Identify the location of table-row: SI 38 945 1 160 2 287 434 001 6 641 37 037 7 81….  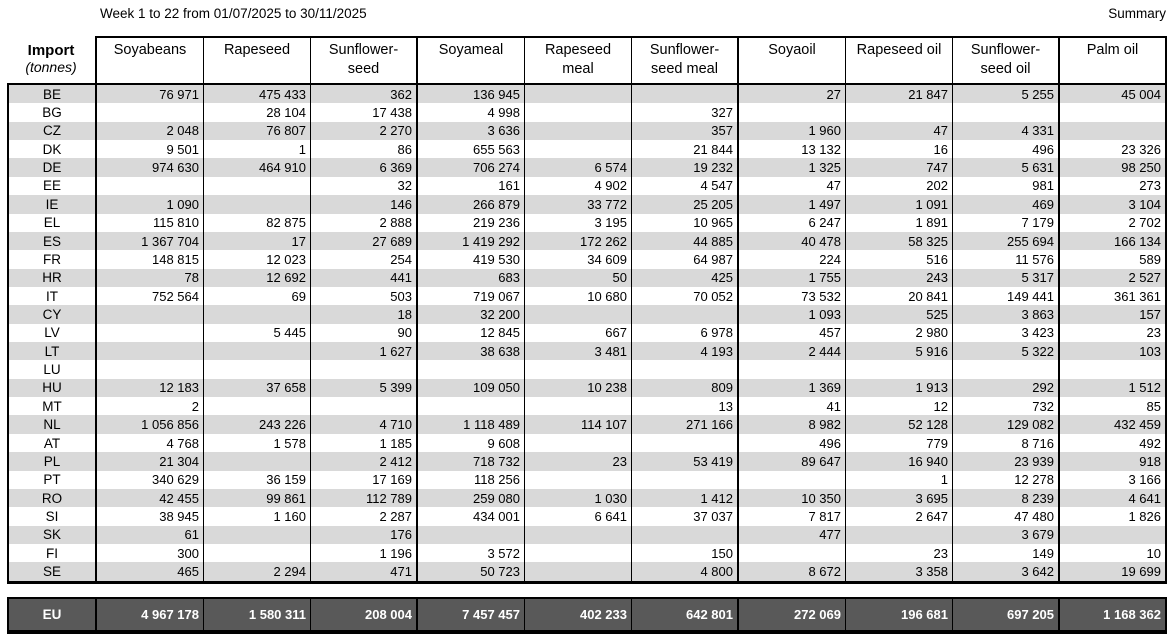
(587, 516).